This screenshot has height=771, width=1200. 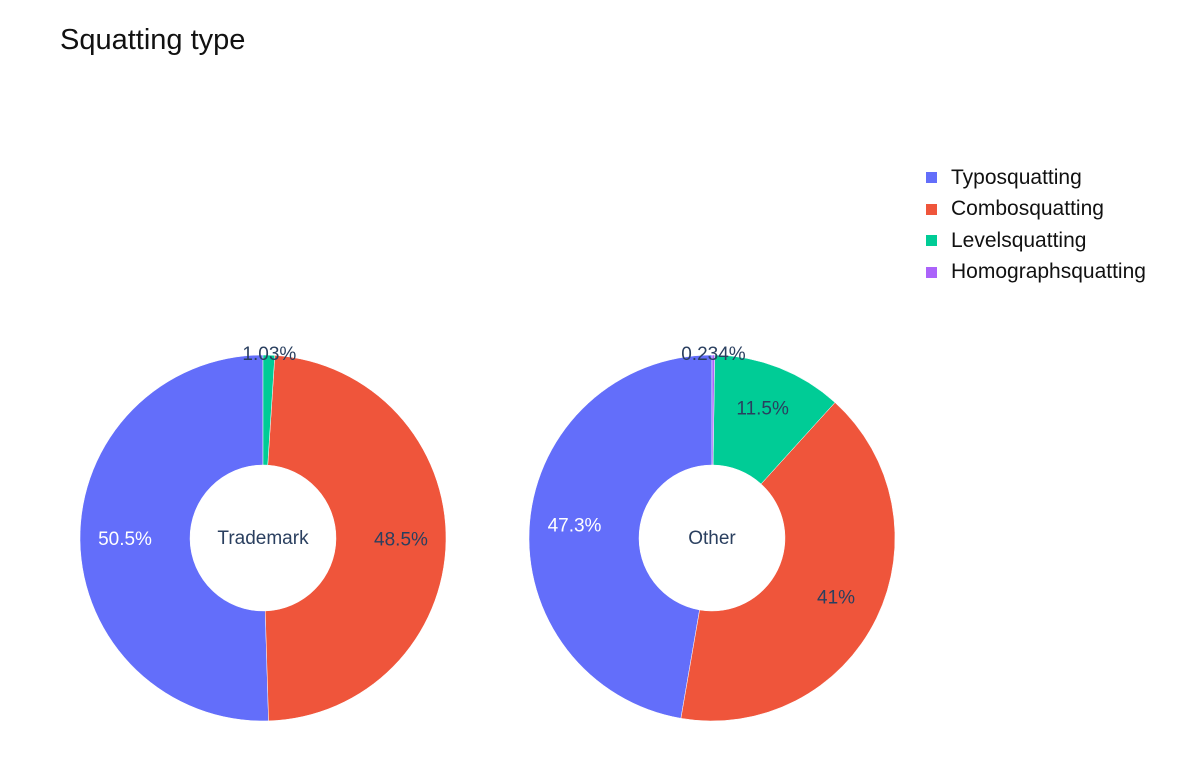 I want to click on legend-item-combosquatting: Combosquatting, so click(x=1036, y=210).